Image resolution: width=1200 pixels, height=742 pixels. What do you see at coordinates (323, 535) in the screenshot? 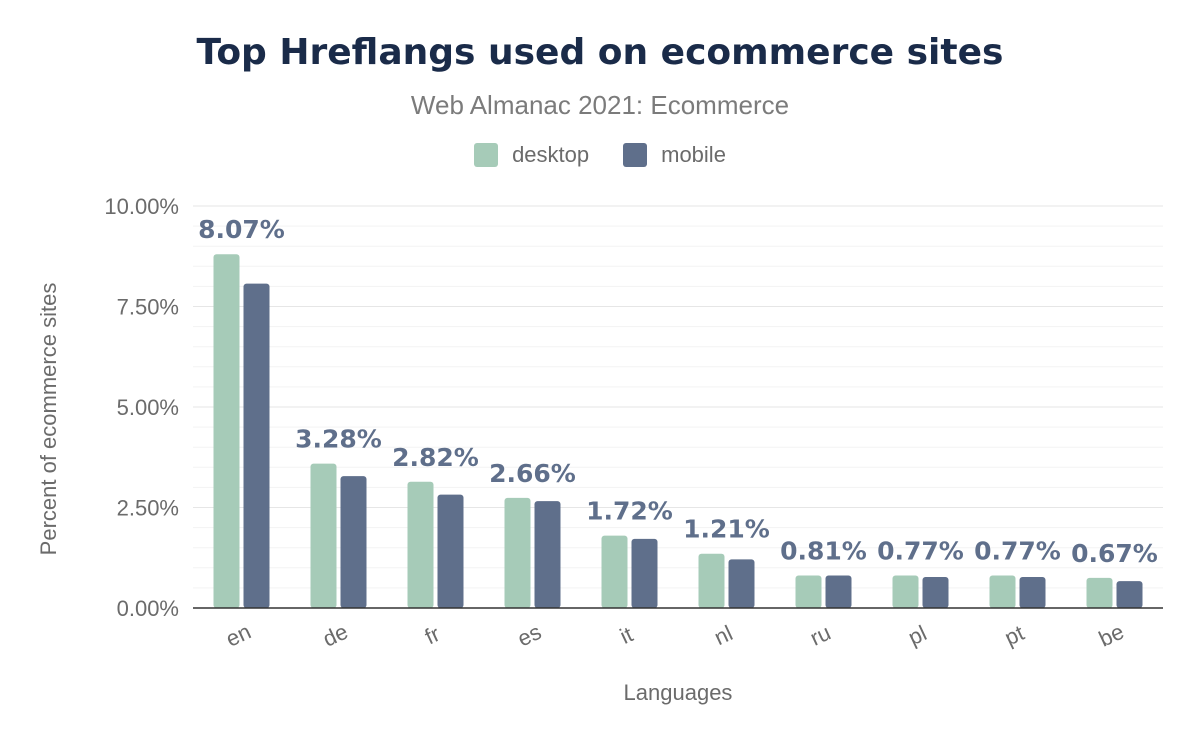
I see `bar-desktop-de` at bounding box center [323, 535].